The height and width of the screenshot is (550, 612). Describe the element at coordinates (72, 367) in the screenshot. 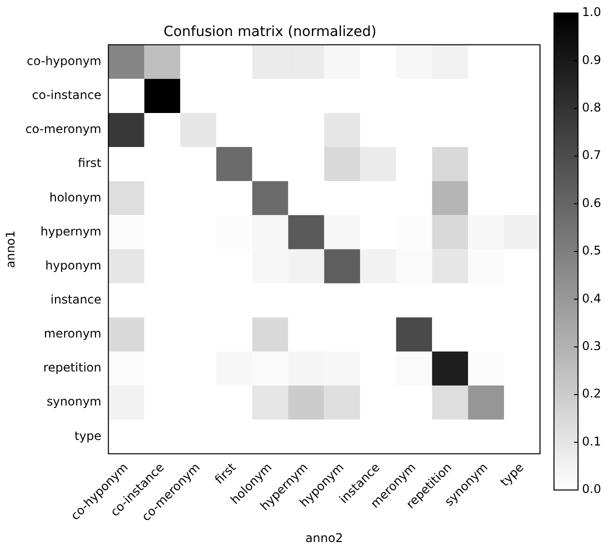

I see `y-tick-label: repetition` at that location.